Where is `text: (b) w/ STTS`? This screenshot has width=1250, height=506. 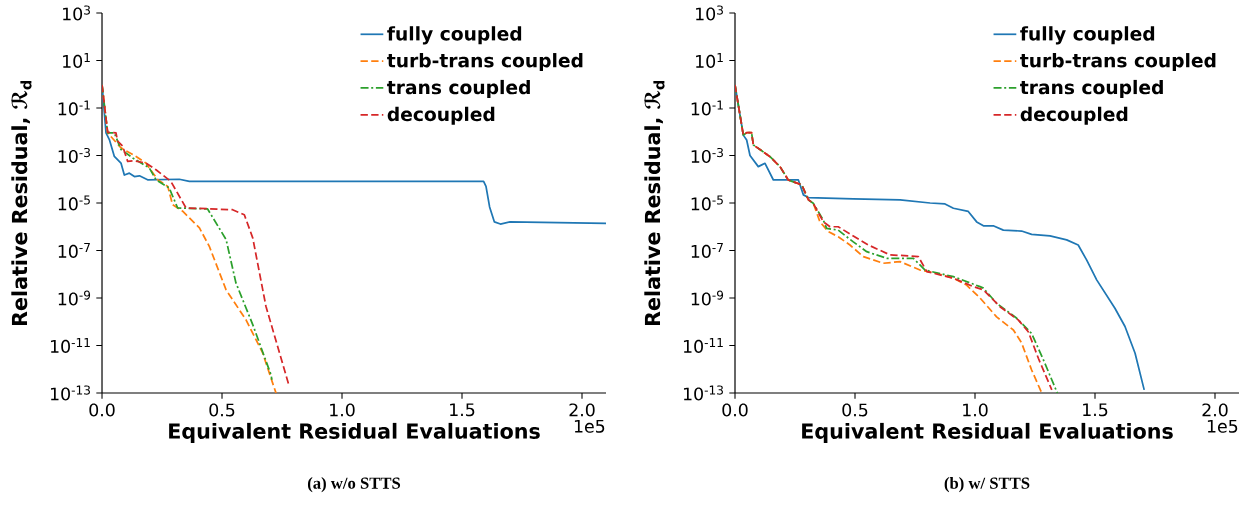 text: (b) w/ STTS is located at coordinates (987, 485).